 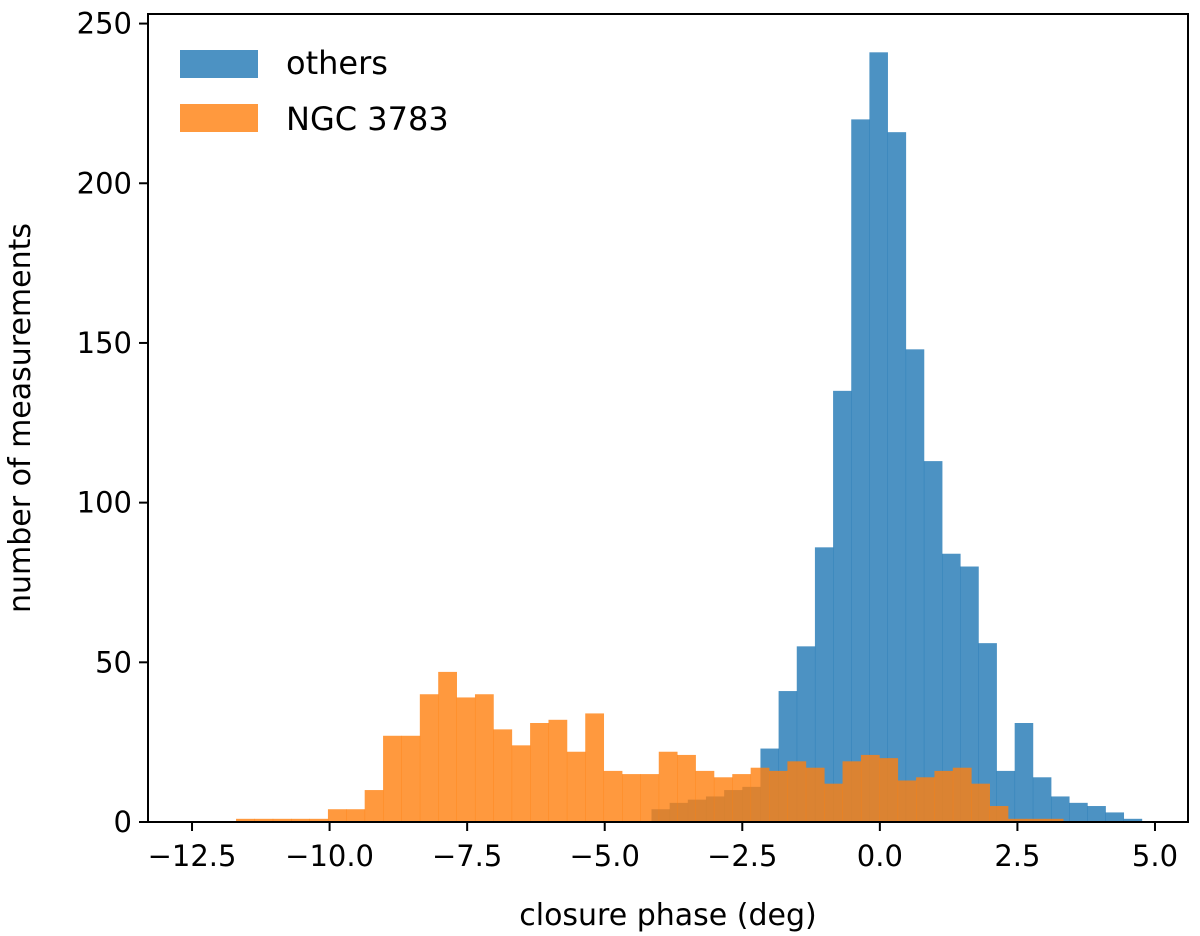 I want to click on y-tick-label: 250, so click(x=104, y=24).